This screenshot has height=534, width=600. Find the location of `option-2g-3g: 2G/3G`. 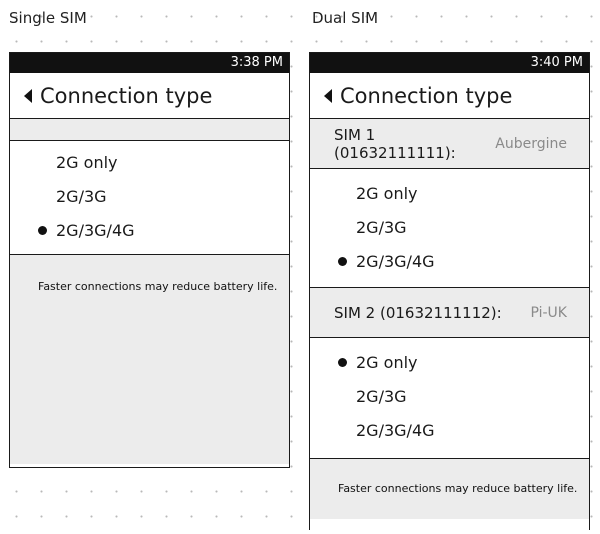

option-2g-3g: 2G/3G is located at coordinates (149, 197).